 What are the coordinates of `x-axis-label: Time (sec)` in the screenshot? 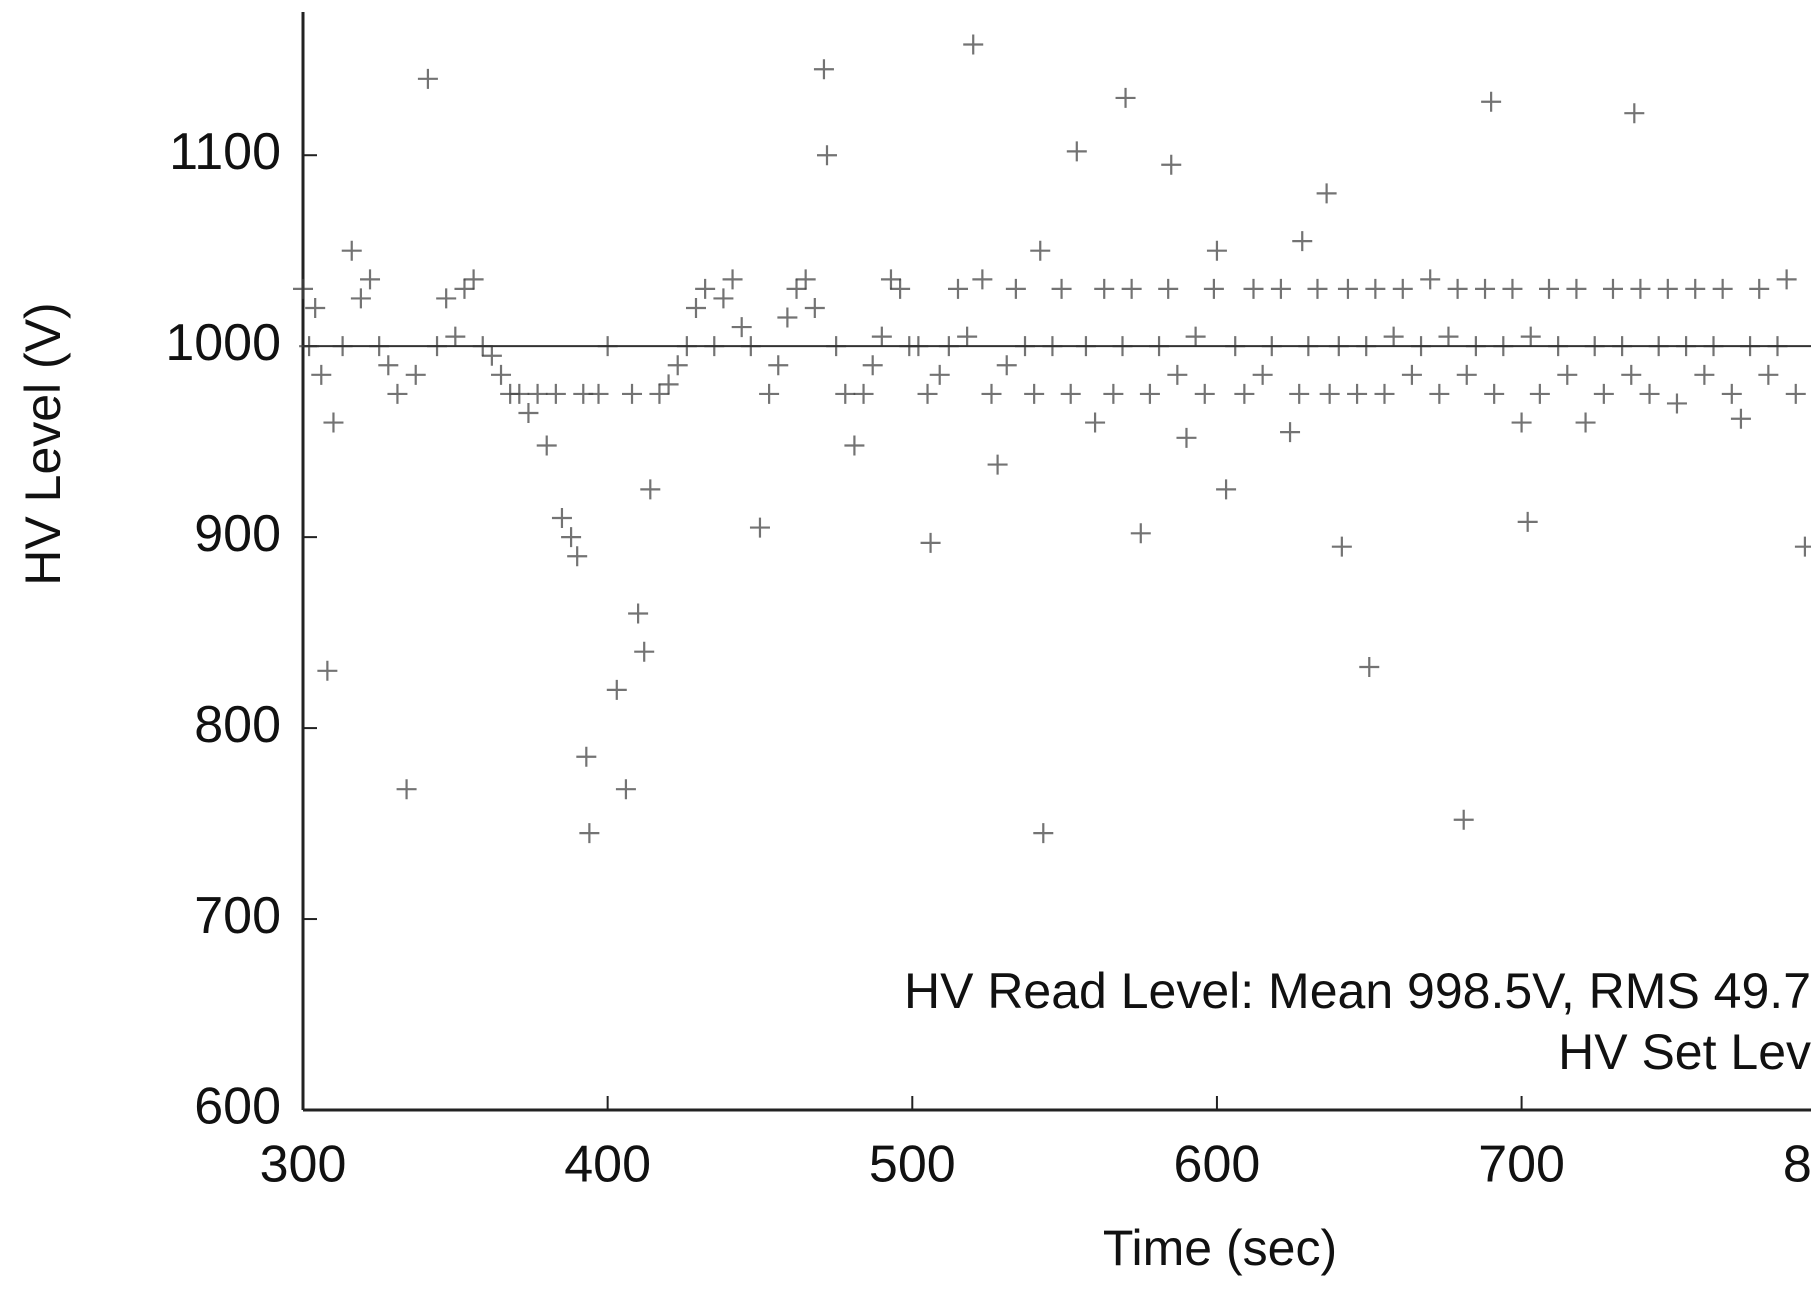 It's located at (1220, 1248).